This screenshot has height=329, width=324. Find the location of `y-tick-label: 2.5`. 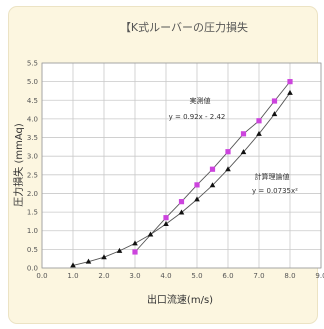

y-tick-label: 2.5 is located at coordinates (32, 175).